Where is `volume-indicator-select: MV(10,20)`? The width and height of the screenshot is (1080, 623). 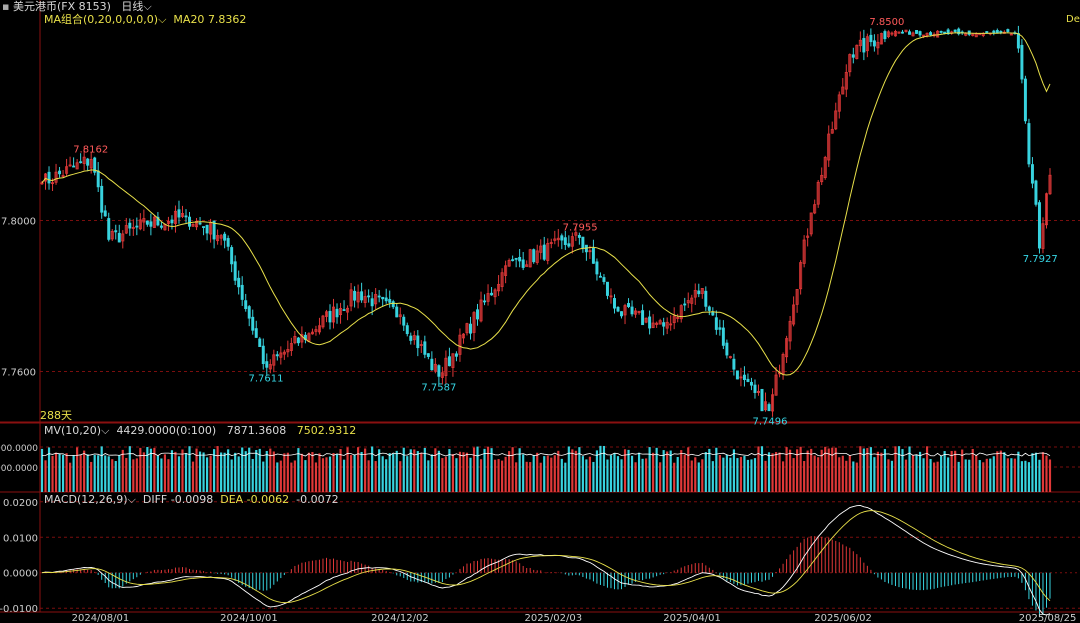 volume-indicator-select: MV(10,20) is located at coordinates (73, 430).